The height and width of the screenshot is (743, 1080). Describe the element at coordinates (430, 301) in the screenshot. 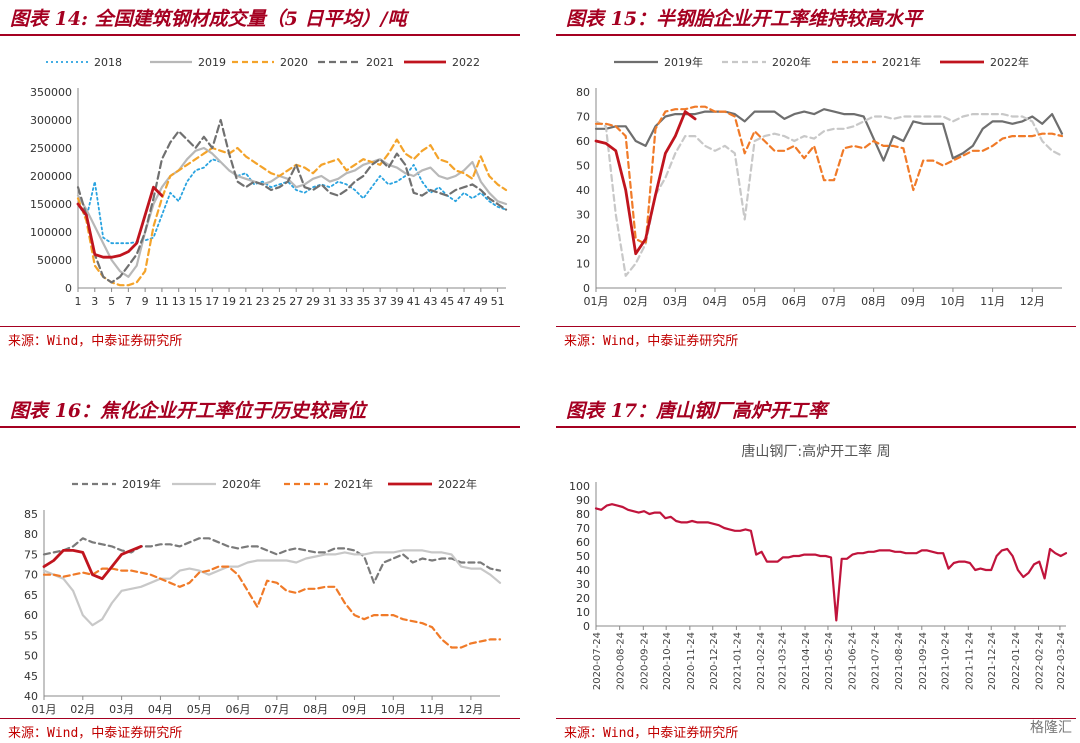

I see `x-tick-label: 43` at that location.